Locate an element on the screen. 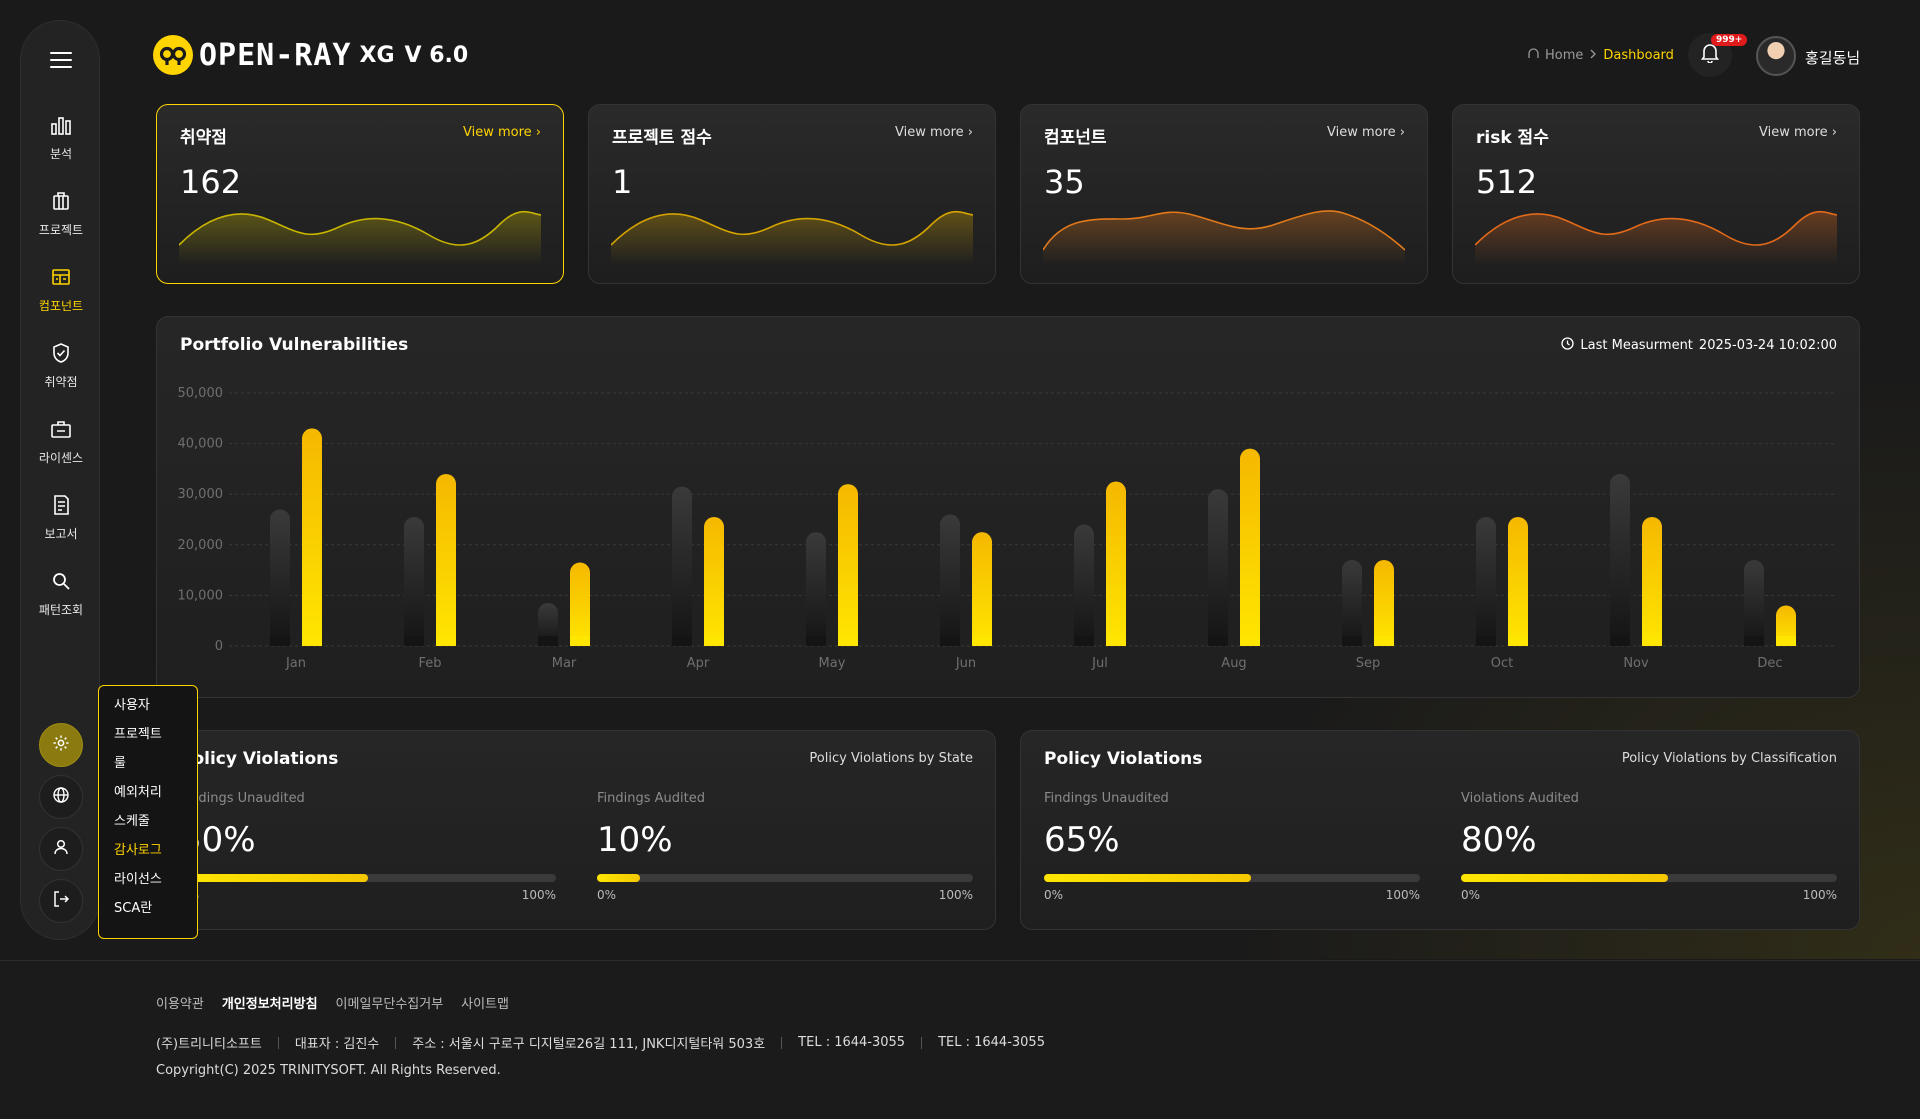  sidebar-item-analysis: 분석 is located at coordinates (61, 143).